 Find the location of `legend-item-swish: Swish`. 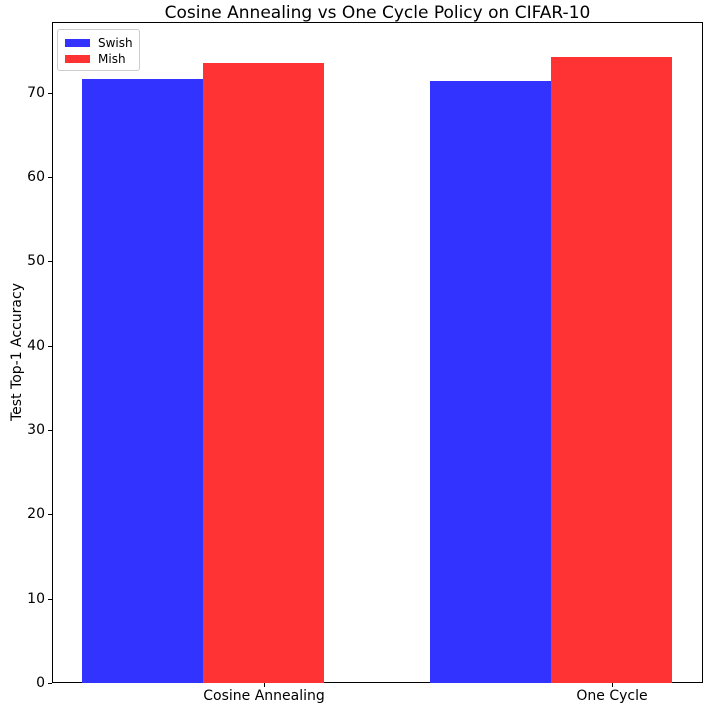

legend-item-swish: Swish is located at coordinates (99, 43).